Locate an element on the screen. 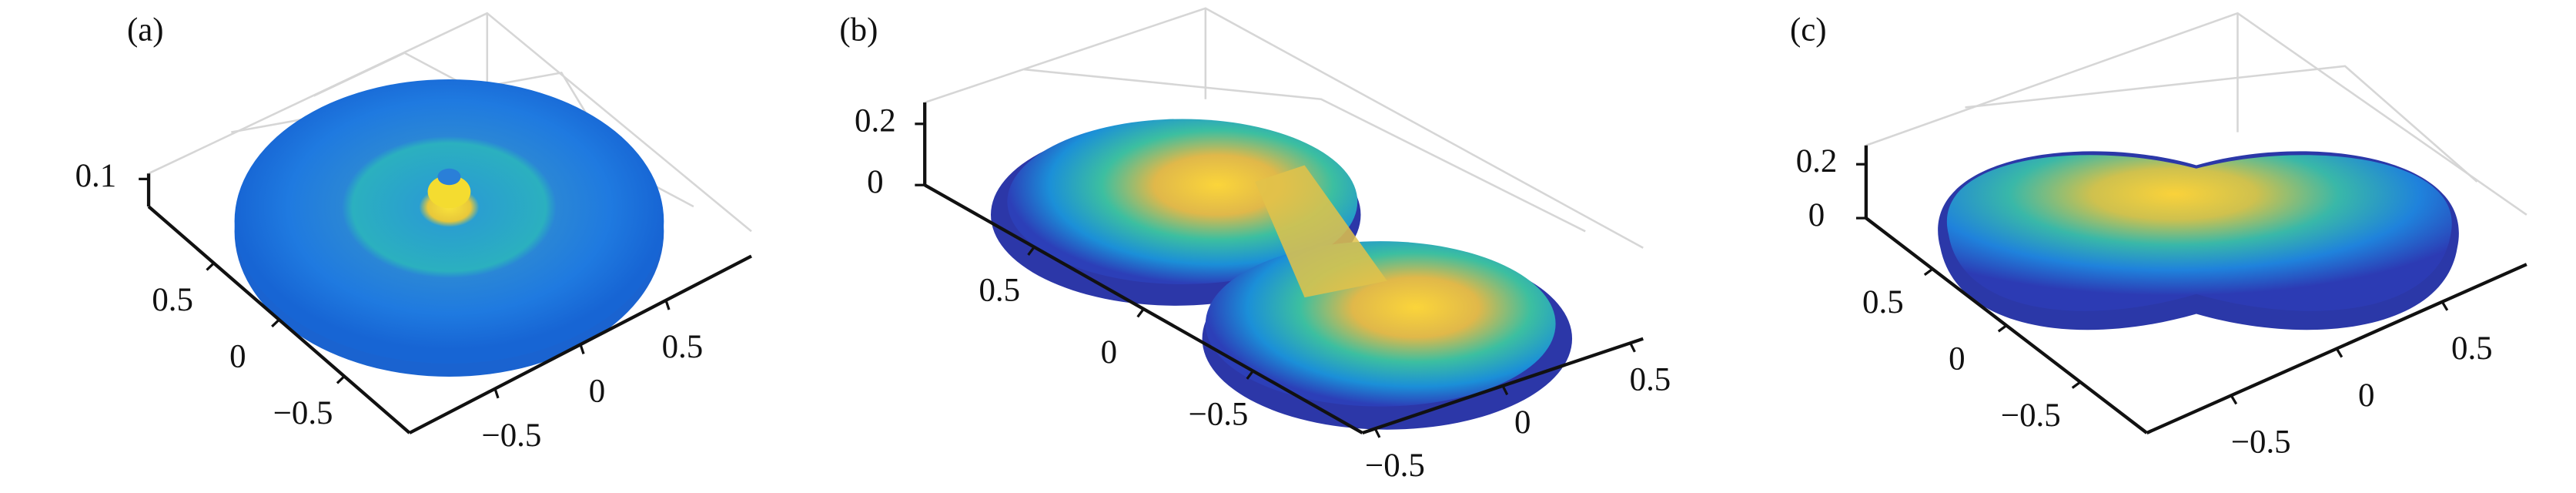 This screenshot has width=2576, height=493. surface-neck is located at coordinates (1321, 231).